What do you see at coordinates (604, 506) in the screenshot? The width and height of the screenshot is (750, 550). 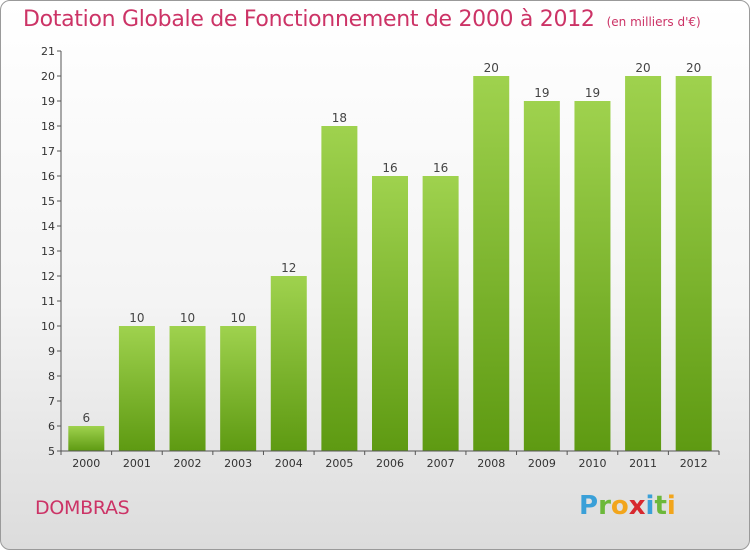 I see `logo-letter: r` at bounding box center [604, 506].